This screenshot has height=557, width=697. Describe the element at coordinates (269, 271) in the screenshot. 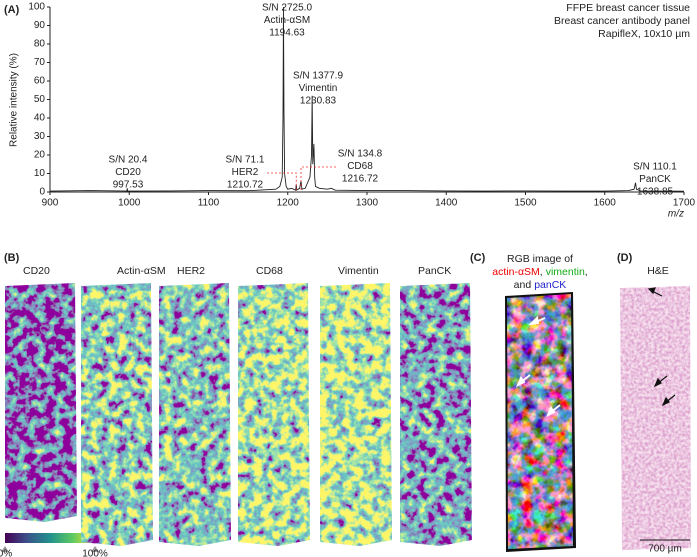

I see `channel-label: CD68` at that location.